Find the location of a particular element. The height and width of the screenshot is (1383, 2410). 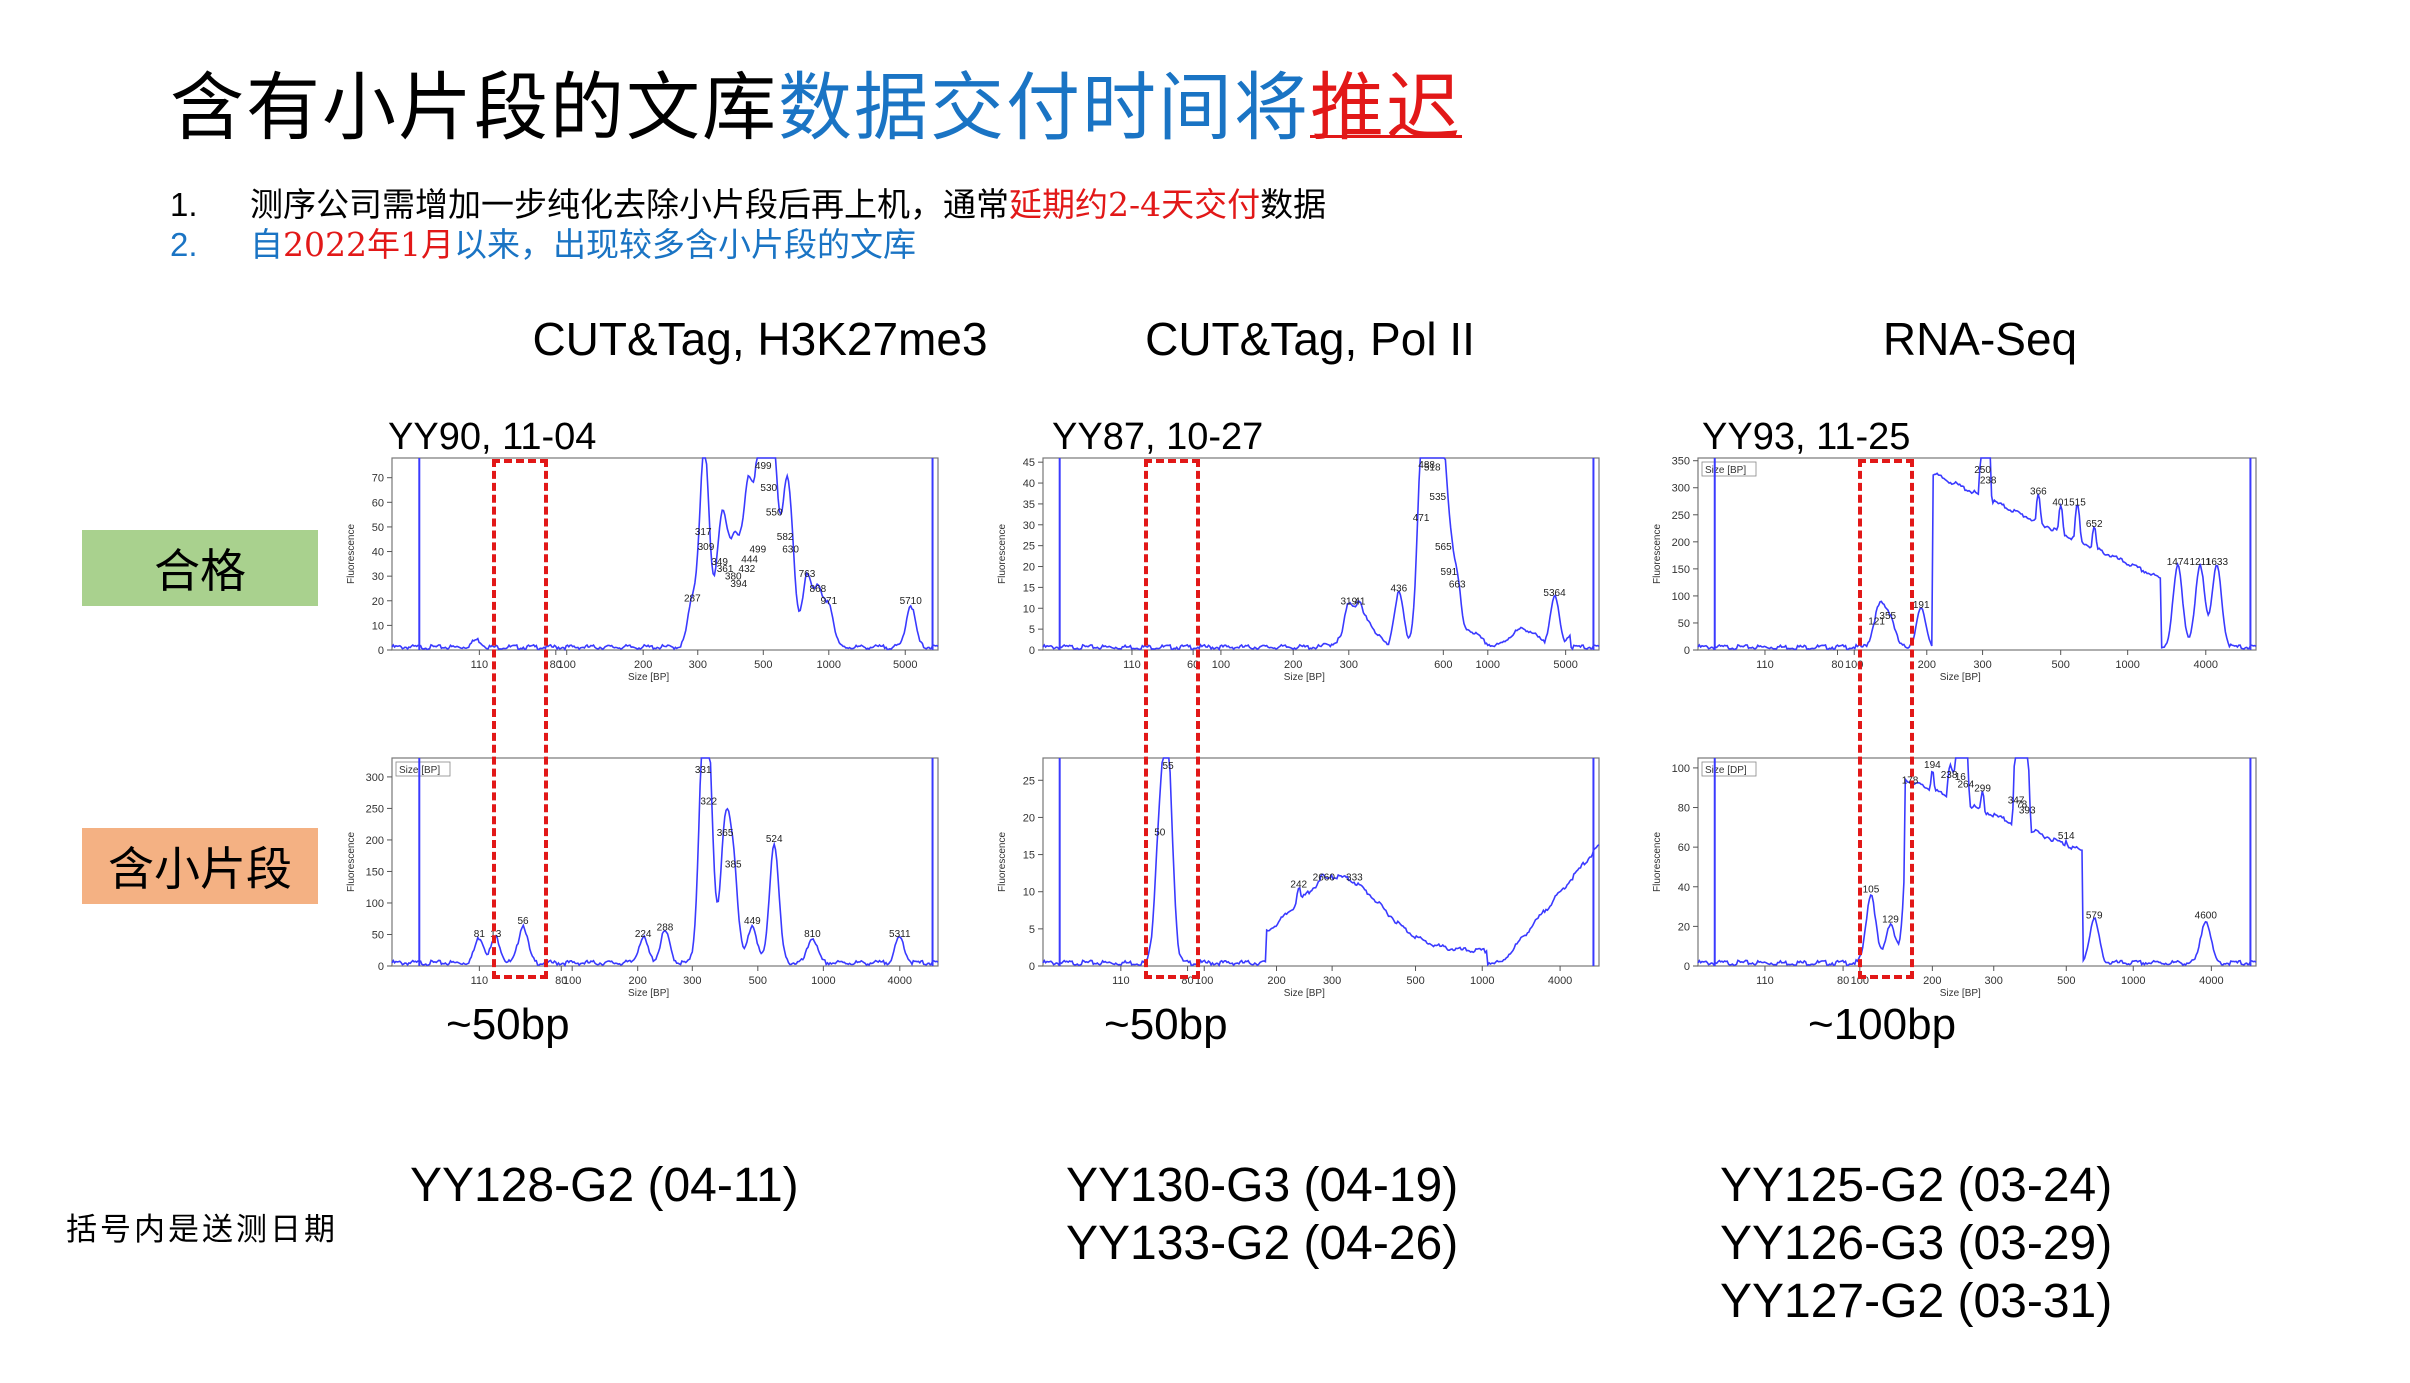

small-fragment-highlight-box is located at coordinates (1172, 719).